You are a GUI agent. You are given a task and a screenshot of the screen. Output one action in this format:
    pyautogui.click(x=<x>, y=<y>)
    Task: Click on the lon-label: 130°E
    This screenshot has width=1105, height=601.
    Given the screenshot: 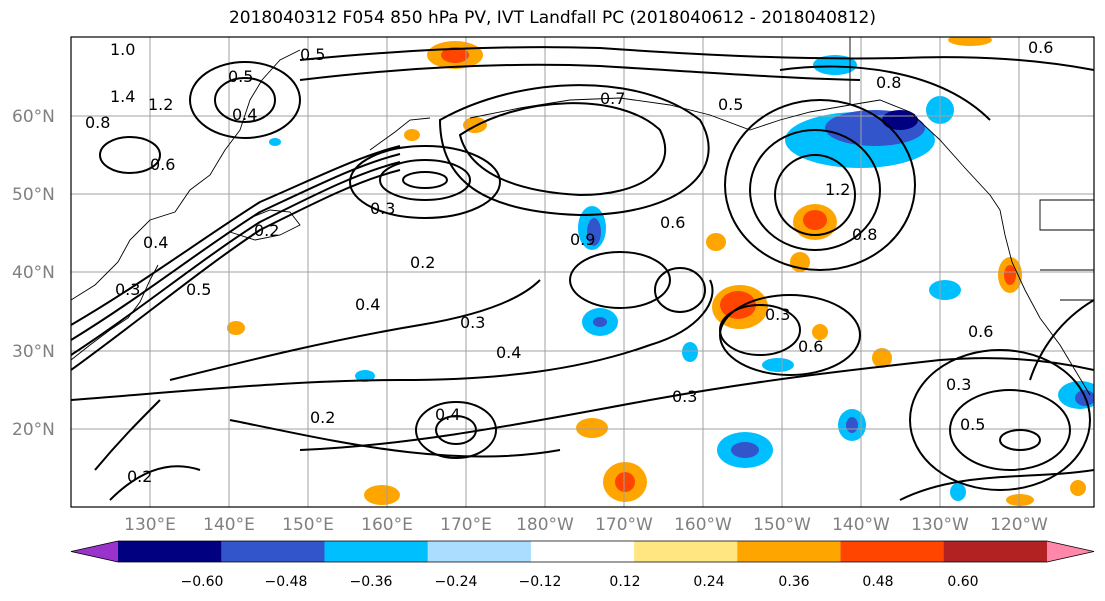 What is the action you would take?
    pyautogui.click(x=150, y=525)
    